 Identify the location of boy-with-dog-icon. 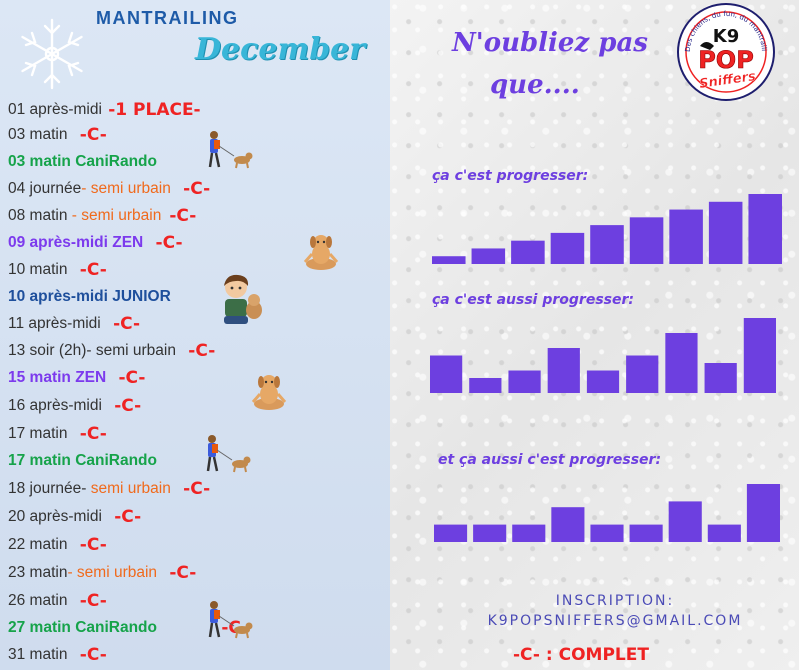
(243, 299).